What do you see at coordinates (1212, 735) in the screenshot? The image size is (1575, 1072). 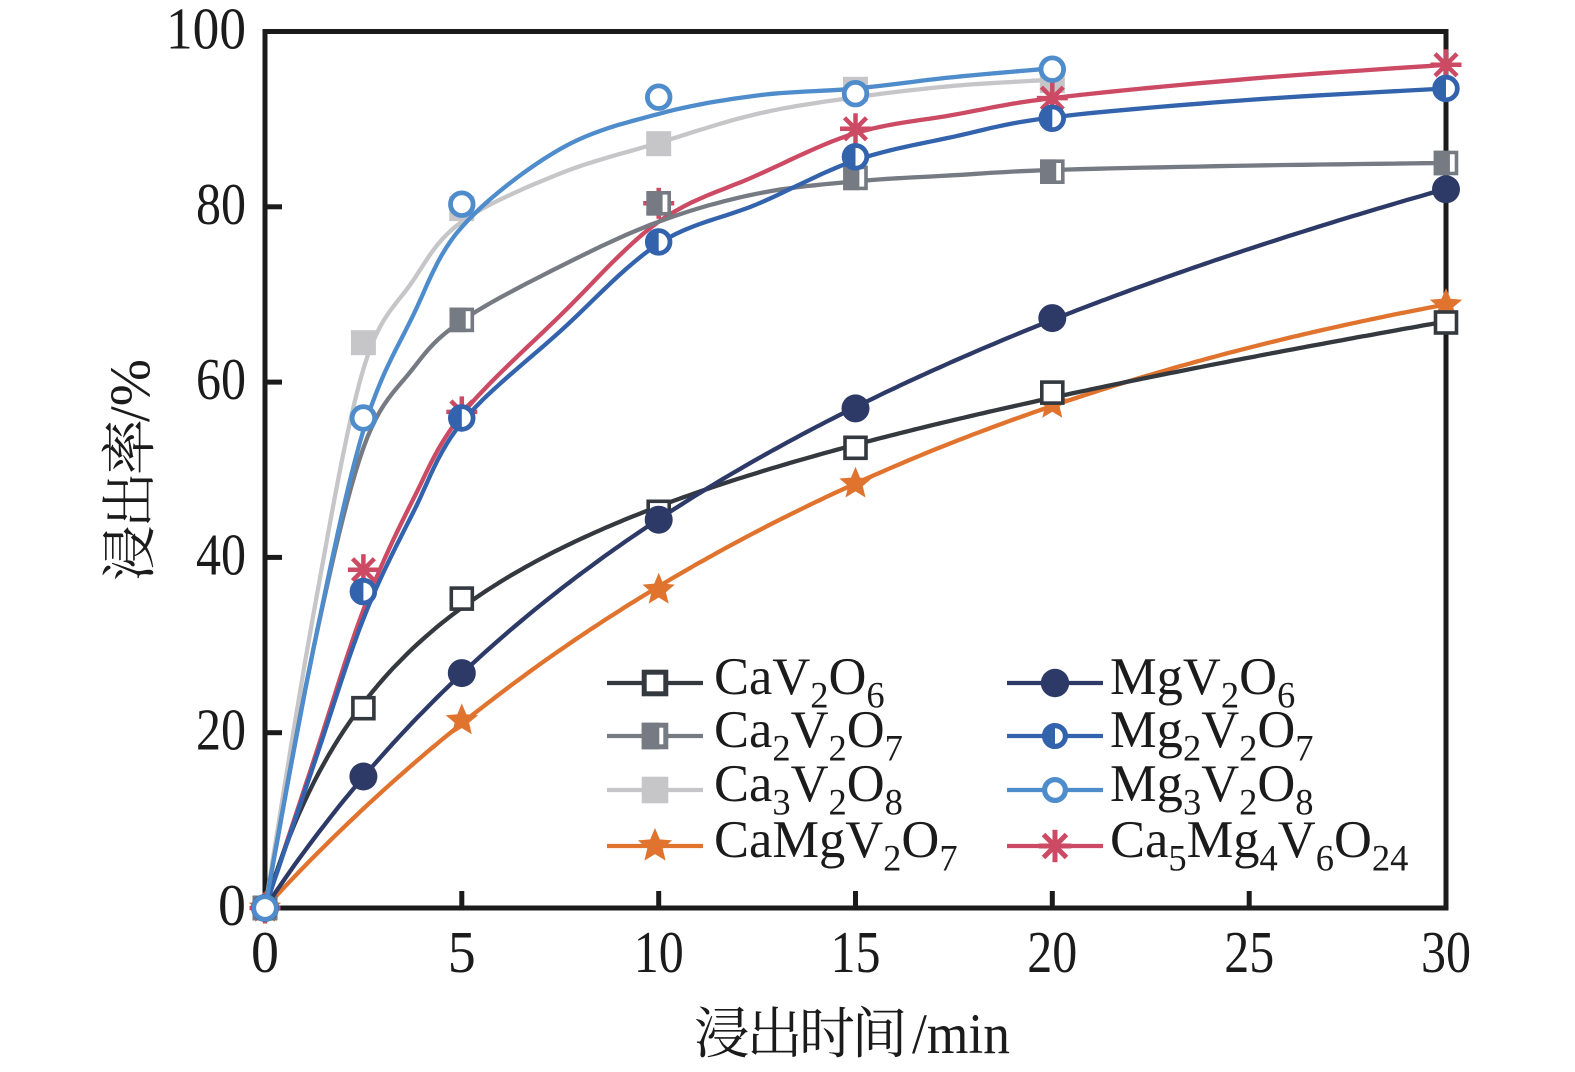 I see `svg-text: Mg2​V2​O7​` at bounding box center [1212, 735].